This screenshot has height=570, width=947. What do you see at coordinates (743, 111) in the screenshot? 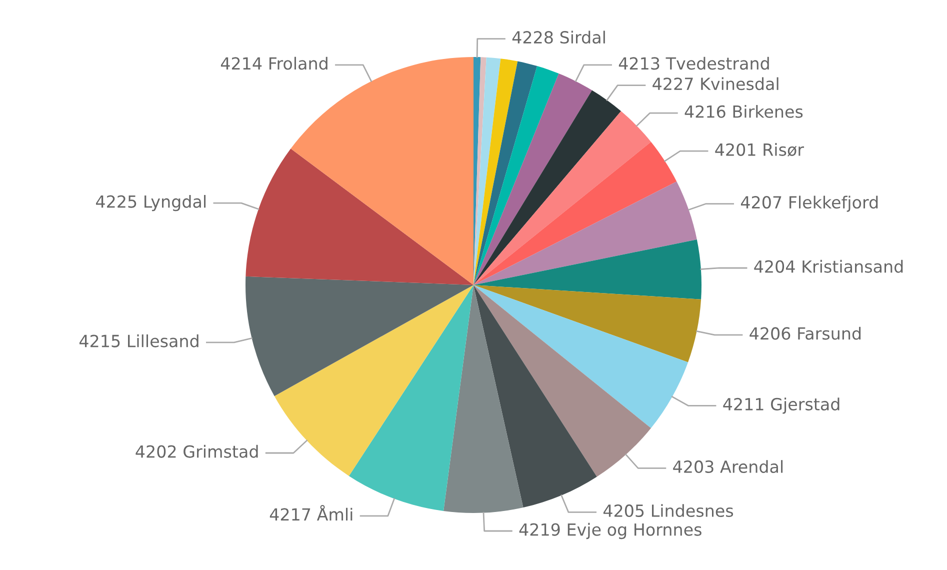
I see `slice-label: 4216 Birkenes` at bounding box center [743, 111].